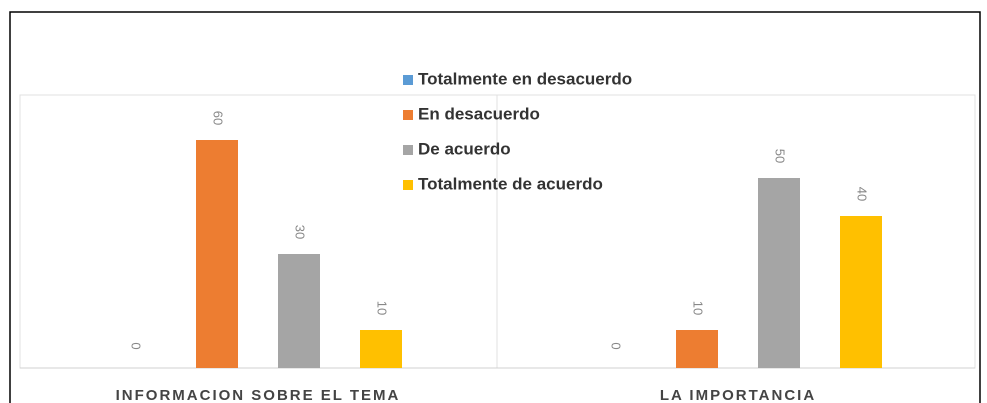 The image size is (987, 403). Describe the element at coordinates (479, 113) in the screenshot. I see `legend-label: En desacuerdo` at that location.